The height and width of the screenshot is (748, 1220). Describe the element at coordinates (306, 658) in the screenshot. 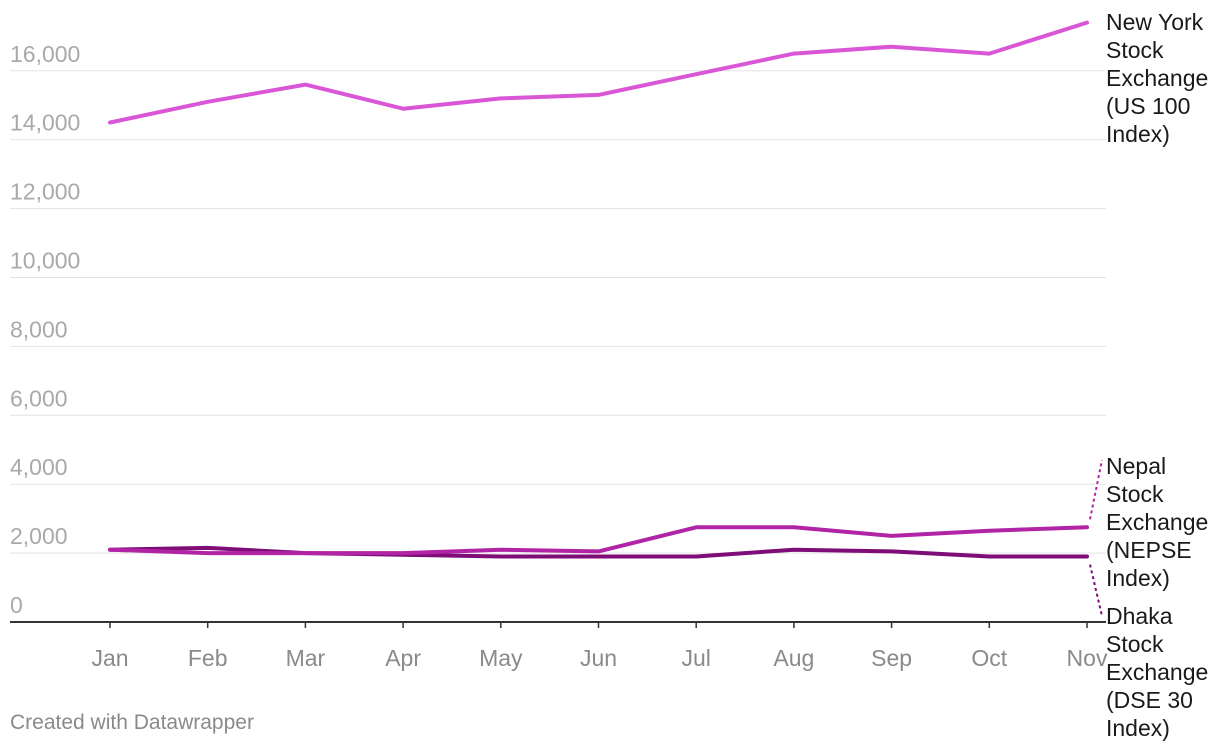

I see `x-tick-label: Mar` at that location.